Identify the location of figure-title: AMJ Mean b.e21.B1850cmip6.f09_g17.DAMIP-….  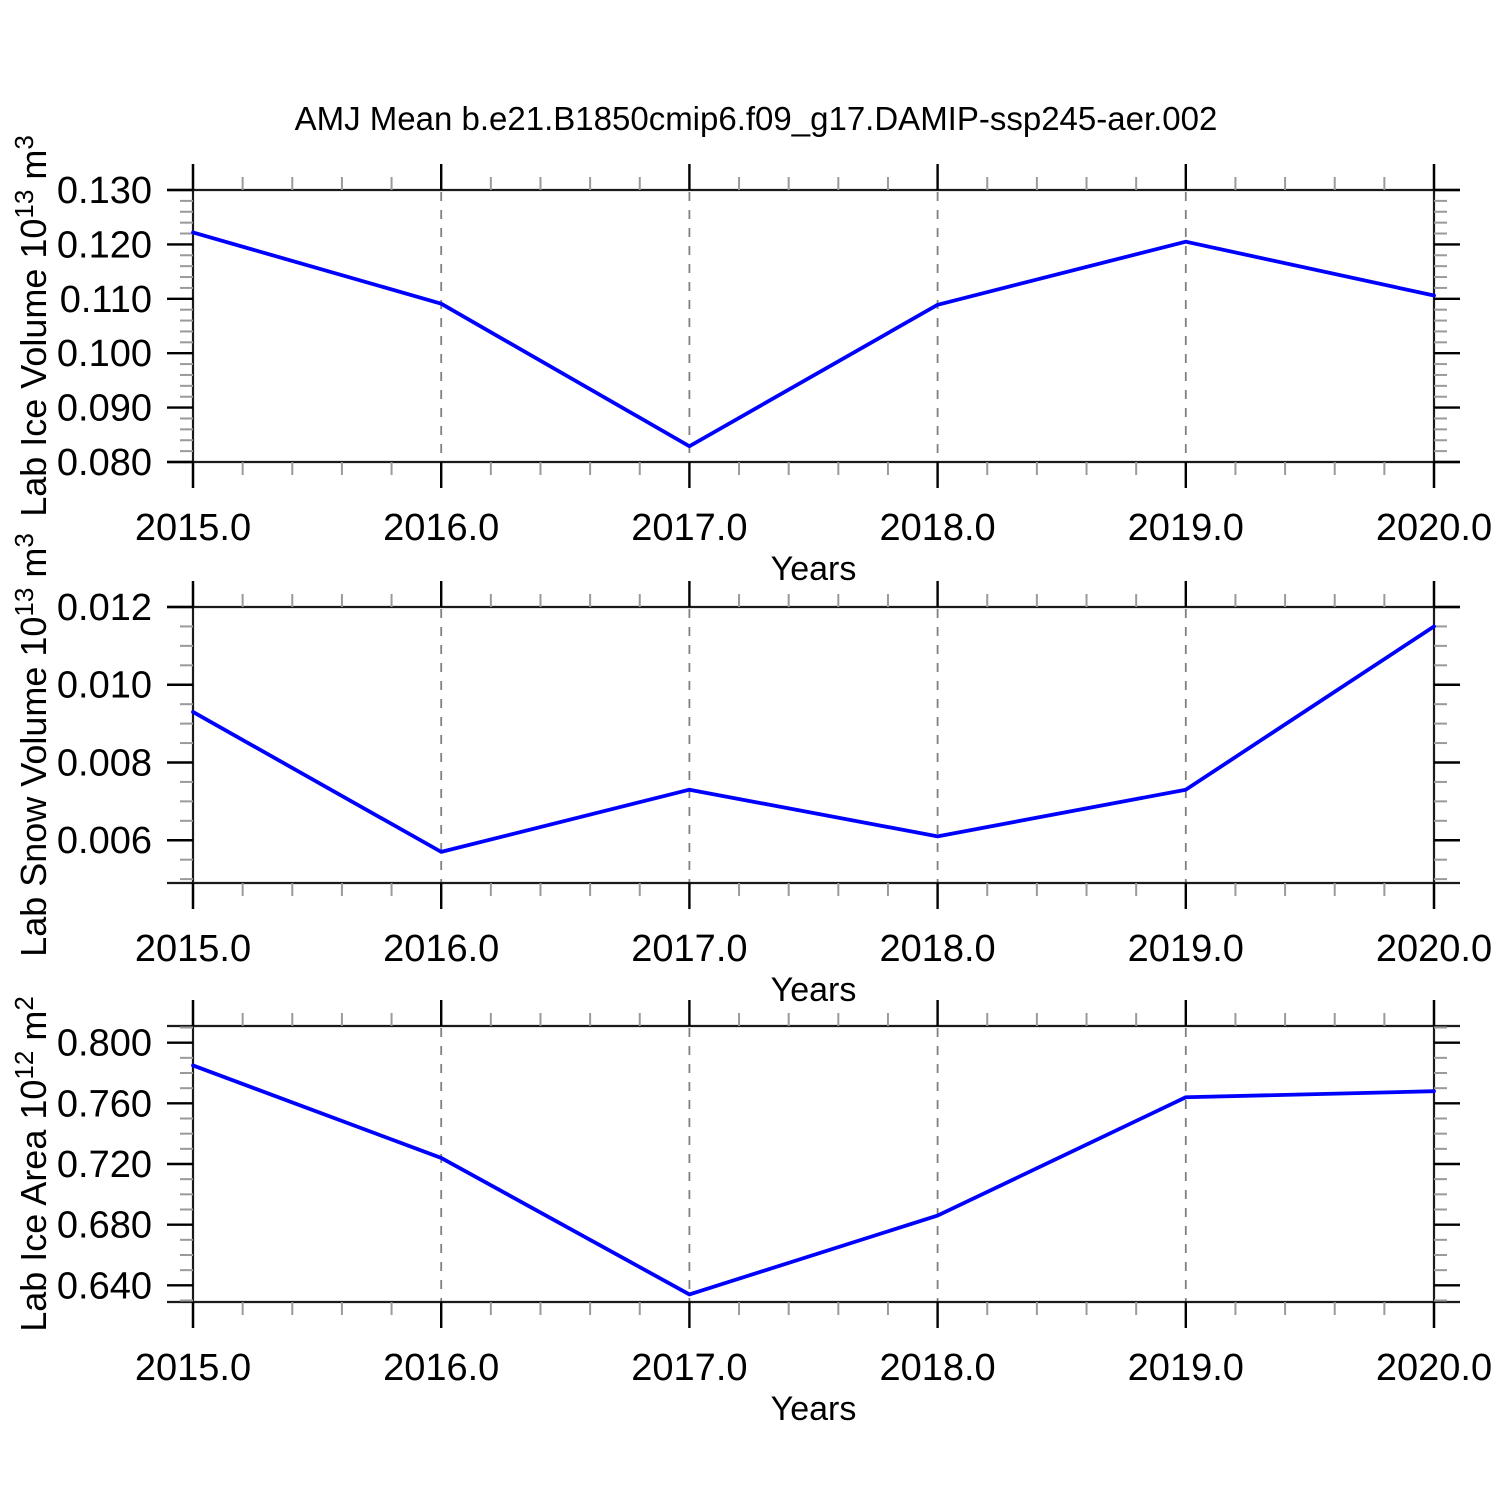
(756, 118).